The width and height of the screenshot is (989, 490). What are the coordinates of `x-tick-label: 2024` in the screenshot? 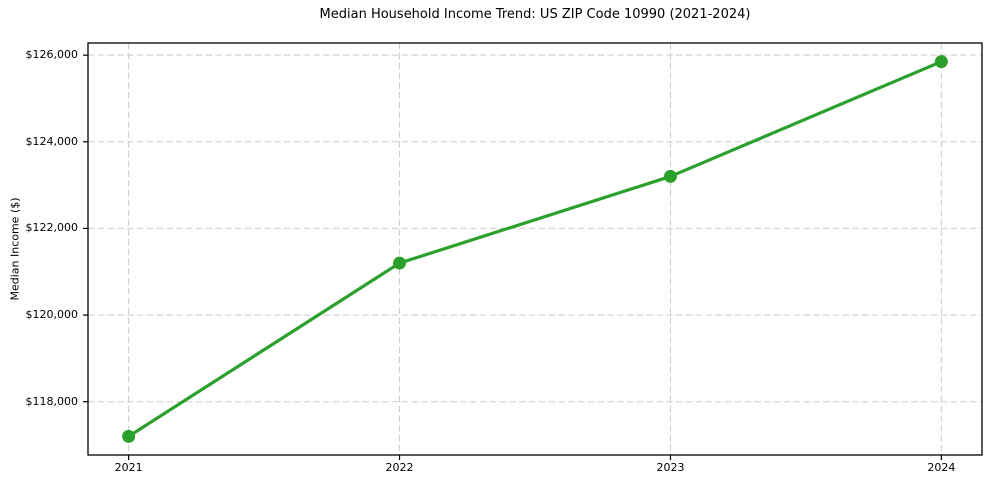 It's located at (941, 467).